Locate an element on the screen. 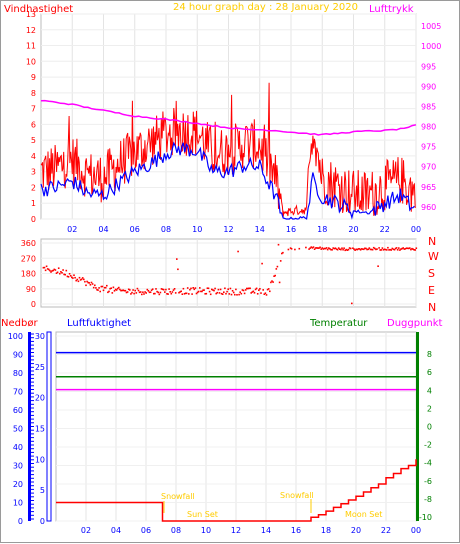 This screenshot has height=544, width=460. p3-x-tick-label: 16 is located at coordinates (296, 530).